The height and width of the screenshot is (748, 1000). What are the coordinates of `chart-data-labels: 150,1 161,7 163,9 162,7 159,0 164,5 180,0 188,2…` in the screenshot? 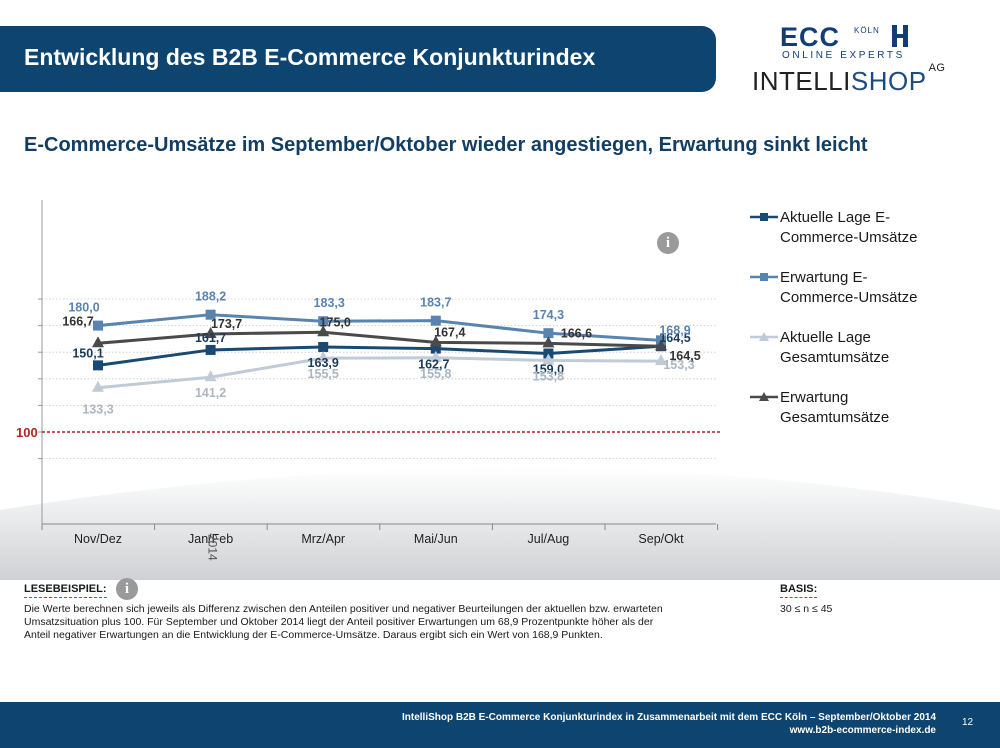 It's located at (381, 353).